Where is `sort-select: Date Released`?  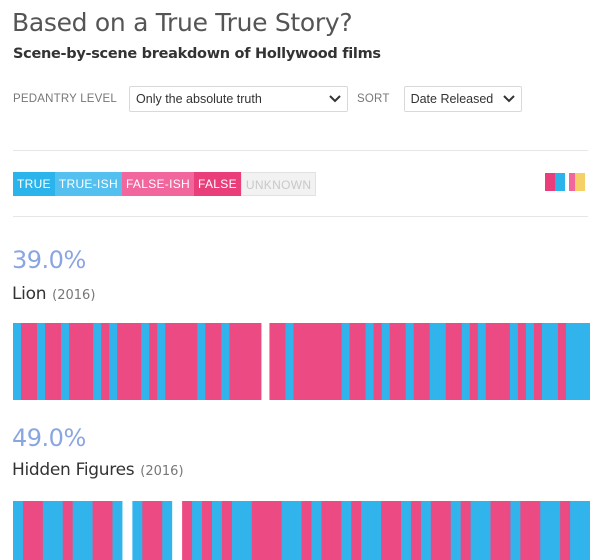 sort-select: Date Released is located at coordinates (462, 99).